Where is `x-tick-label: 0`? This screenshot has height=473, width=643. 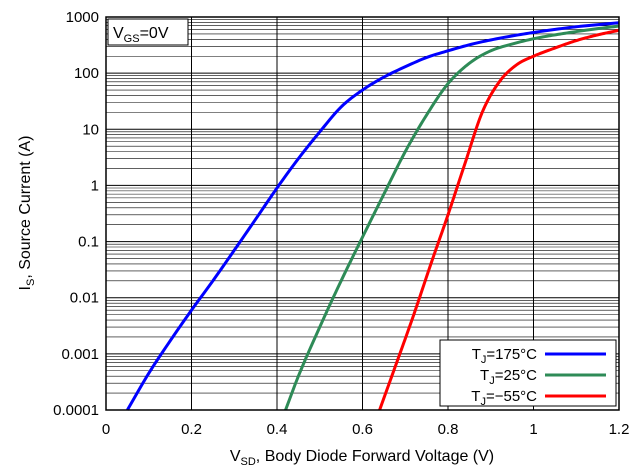
x-tick-label: 0 is located at coordinates (106, 429).